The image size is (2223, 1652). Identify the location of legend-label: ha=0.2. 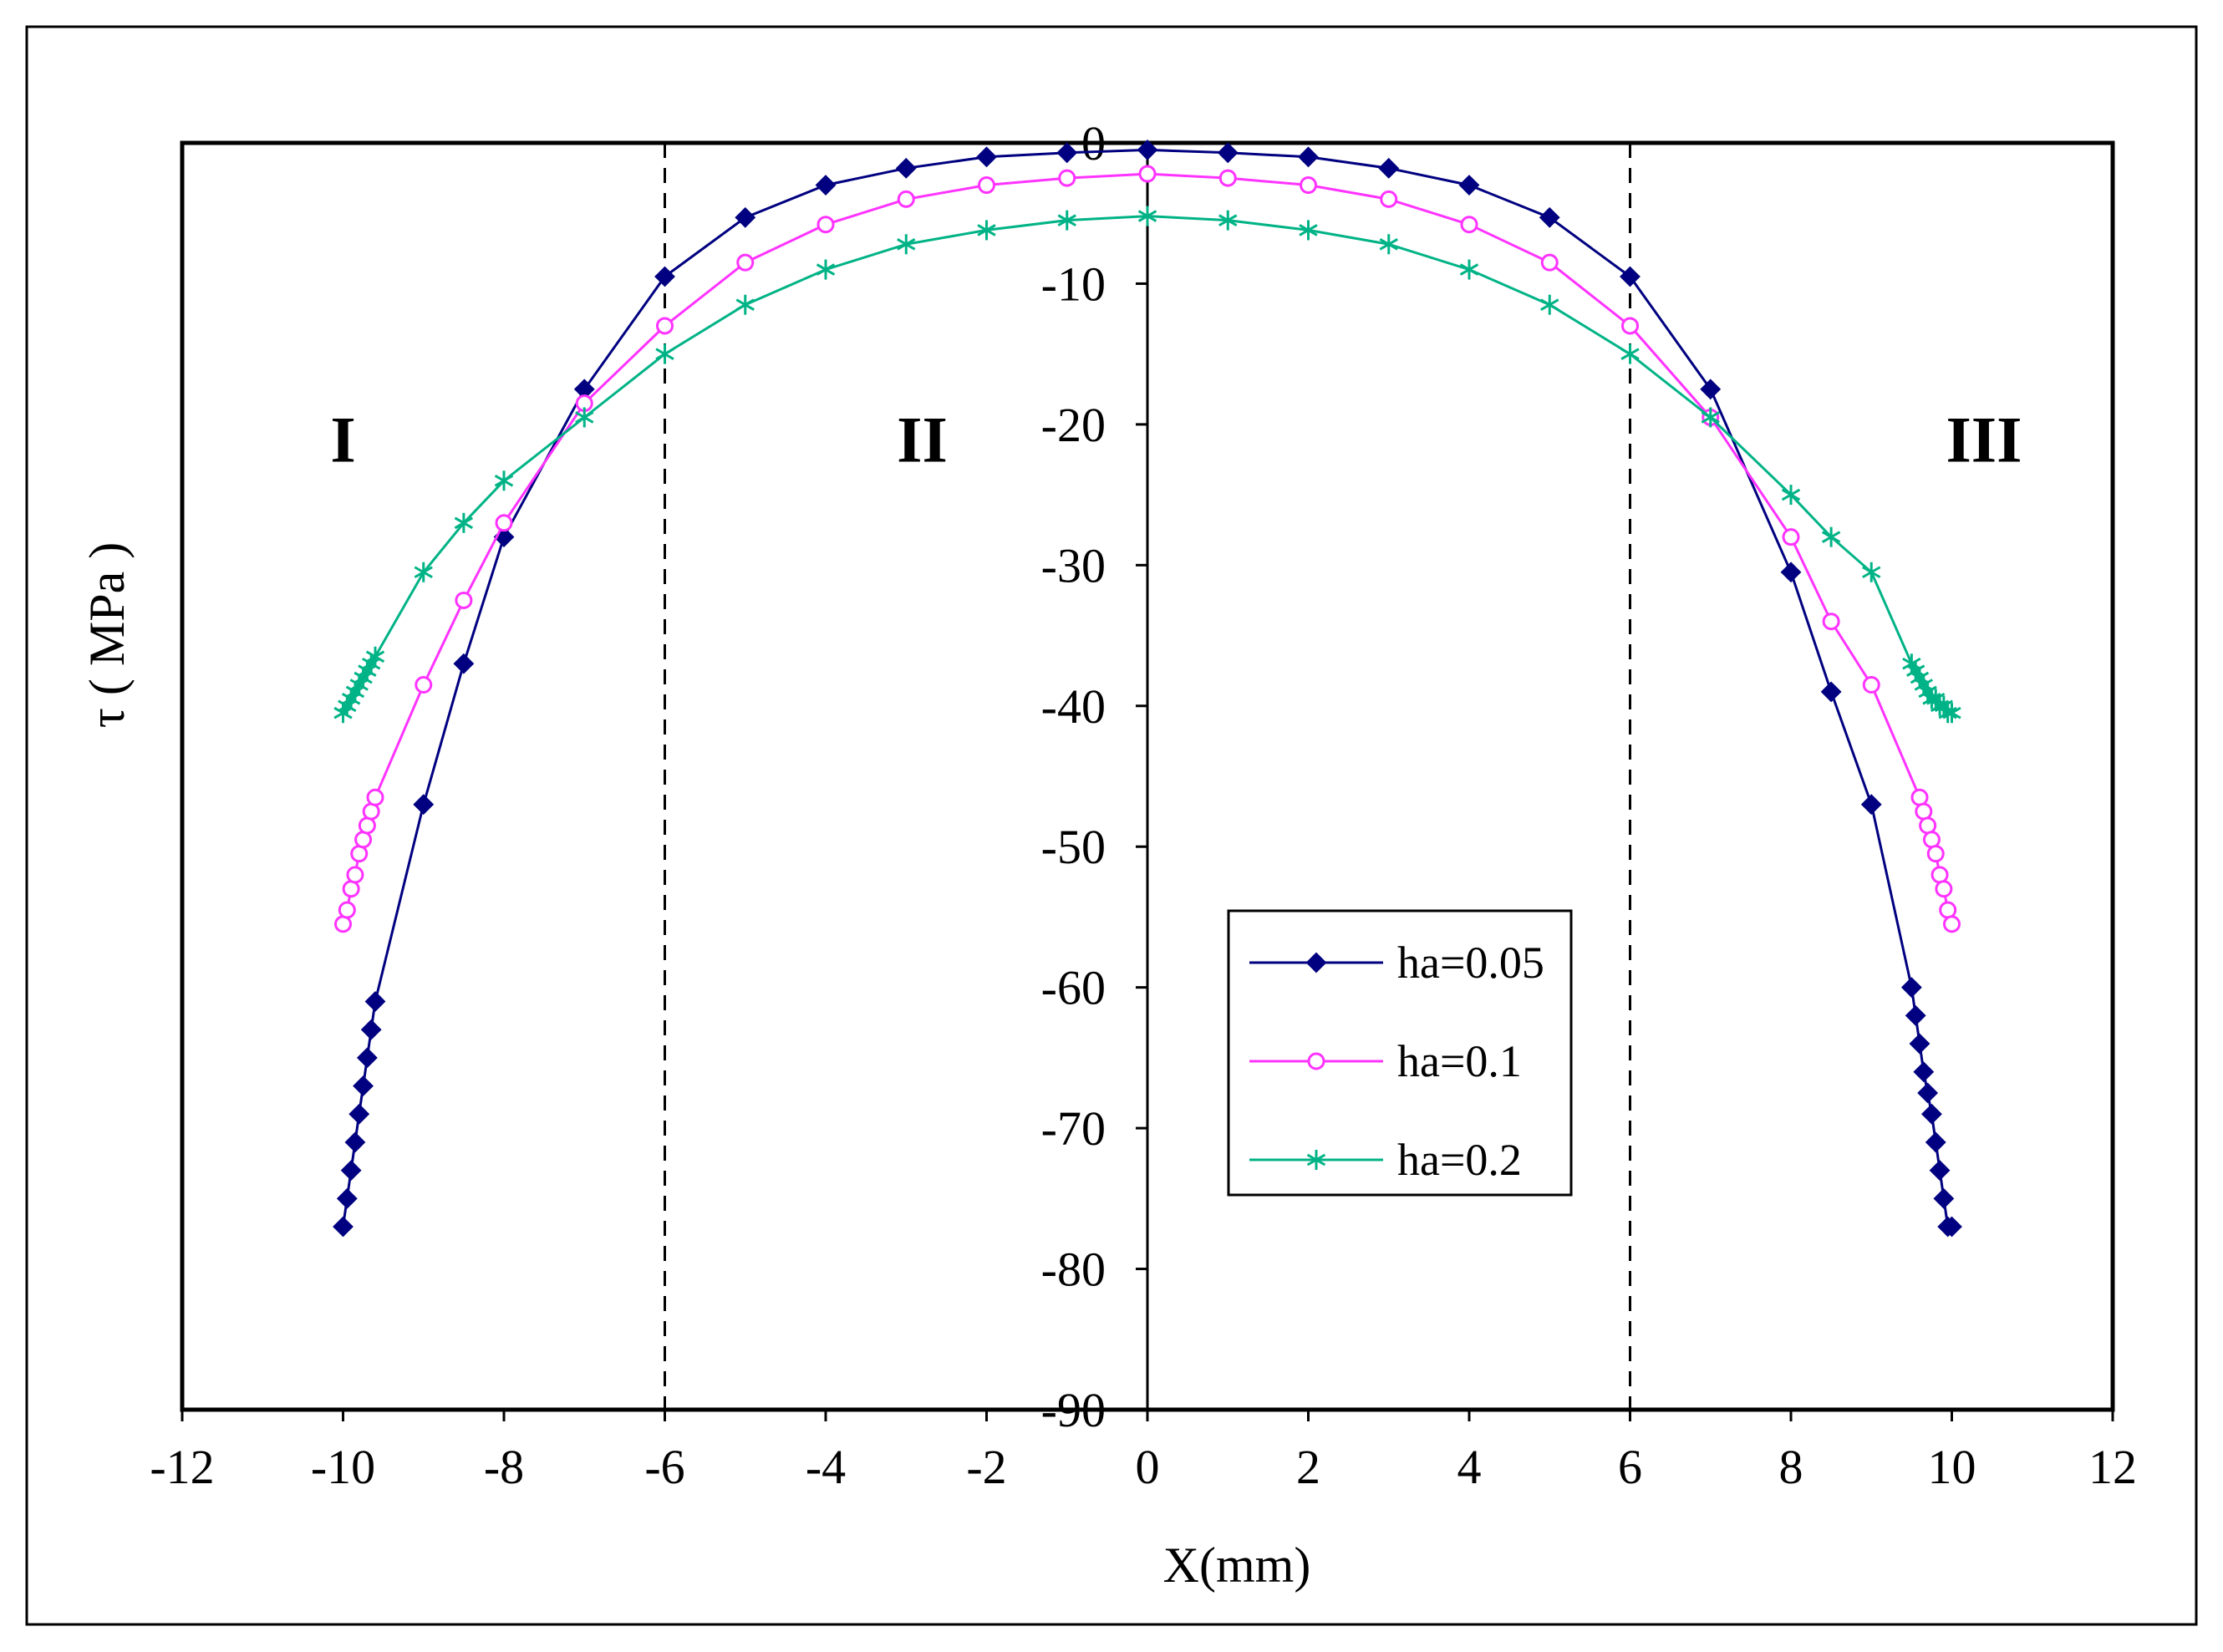
(1459, 1160).